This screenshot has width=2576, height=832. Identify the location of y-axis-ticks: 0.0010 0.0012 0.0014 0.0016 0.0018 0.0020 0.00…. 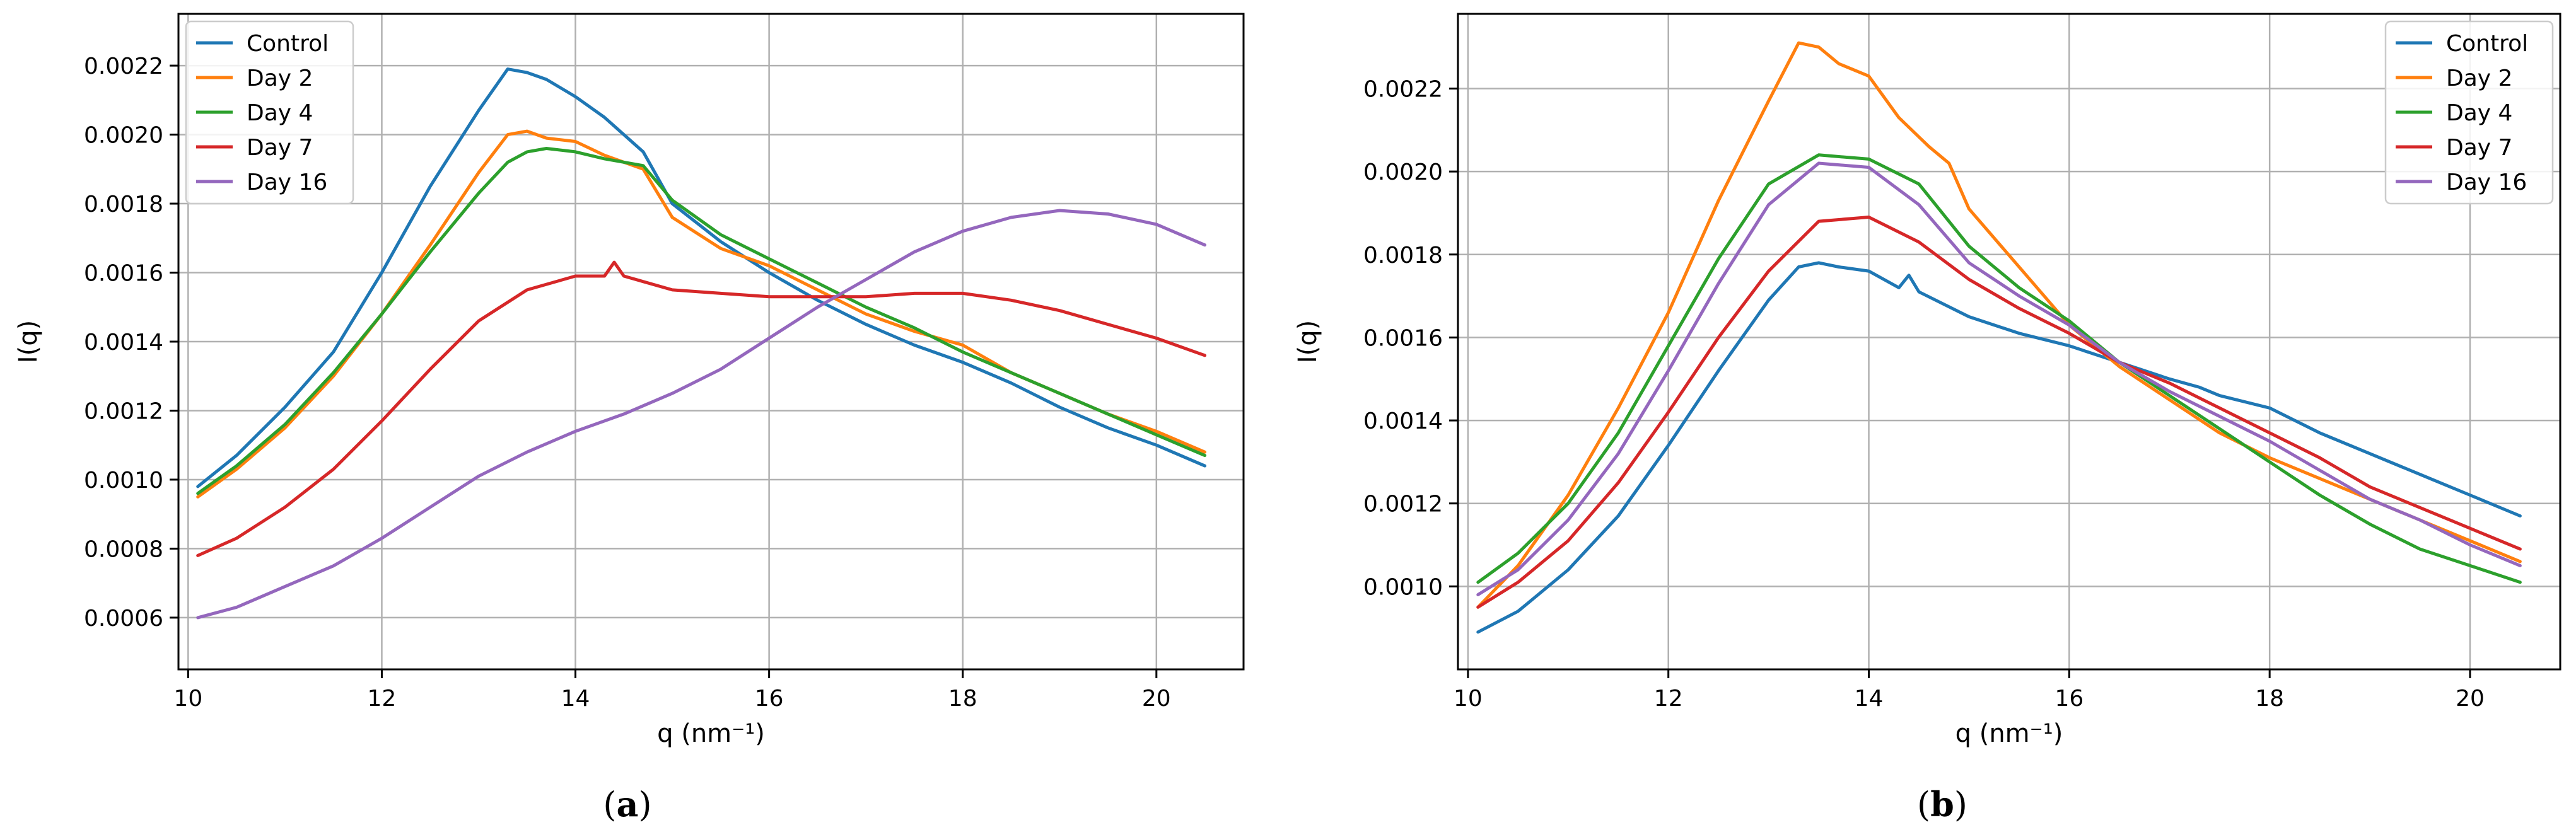
(1411, 338).